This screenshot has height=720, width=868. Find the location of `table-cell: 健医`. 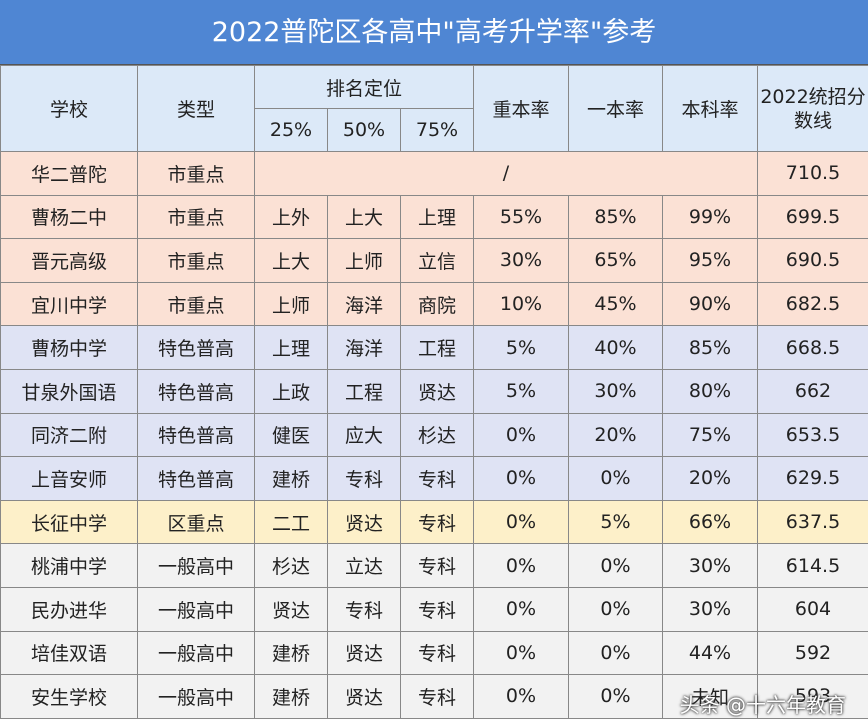

table-cell: 健医 is located at coordinates (291, 435).